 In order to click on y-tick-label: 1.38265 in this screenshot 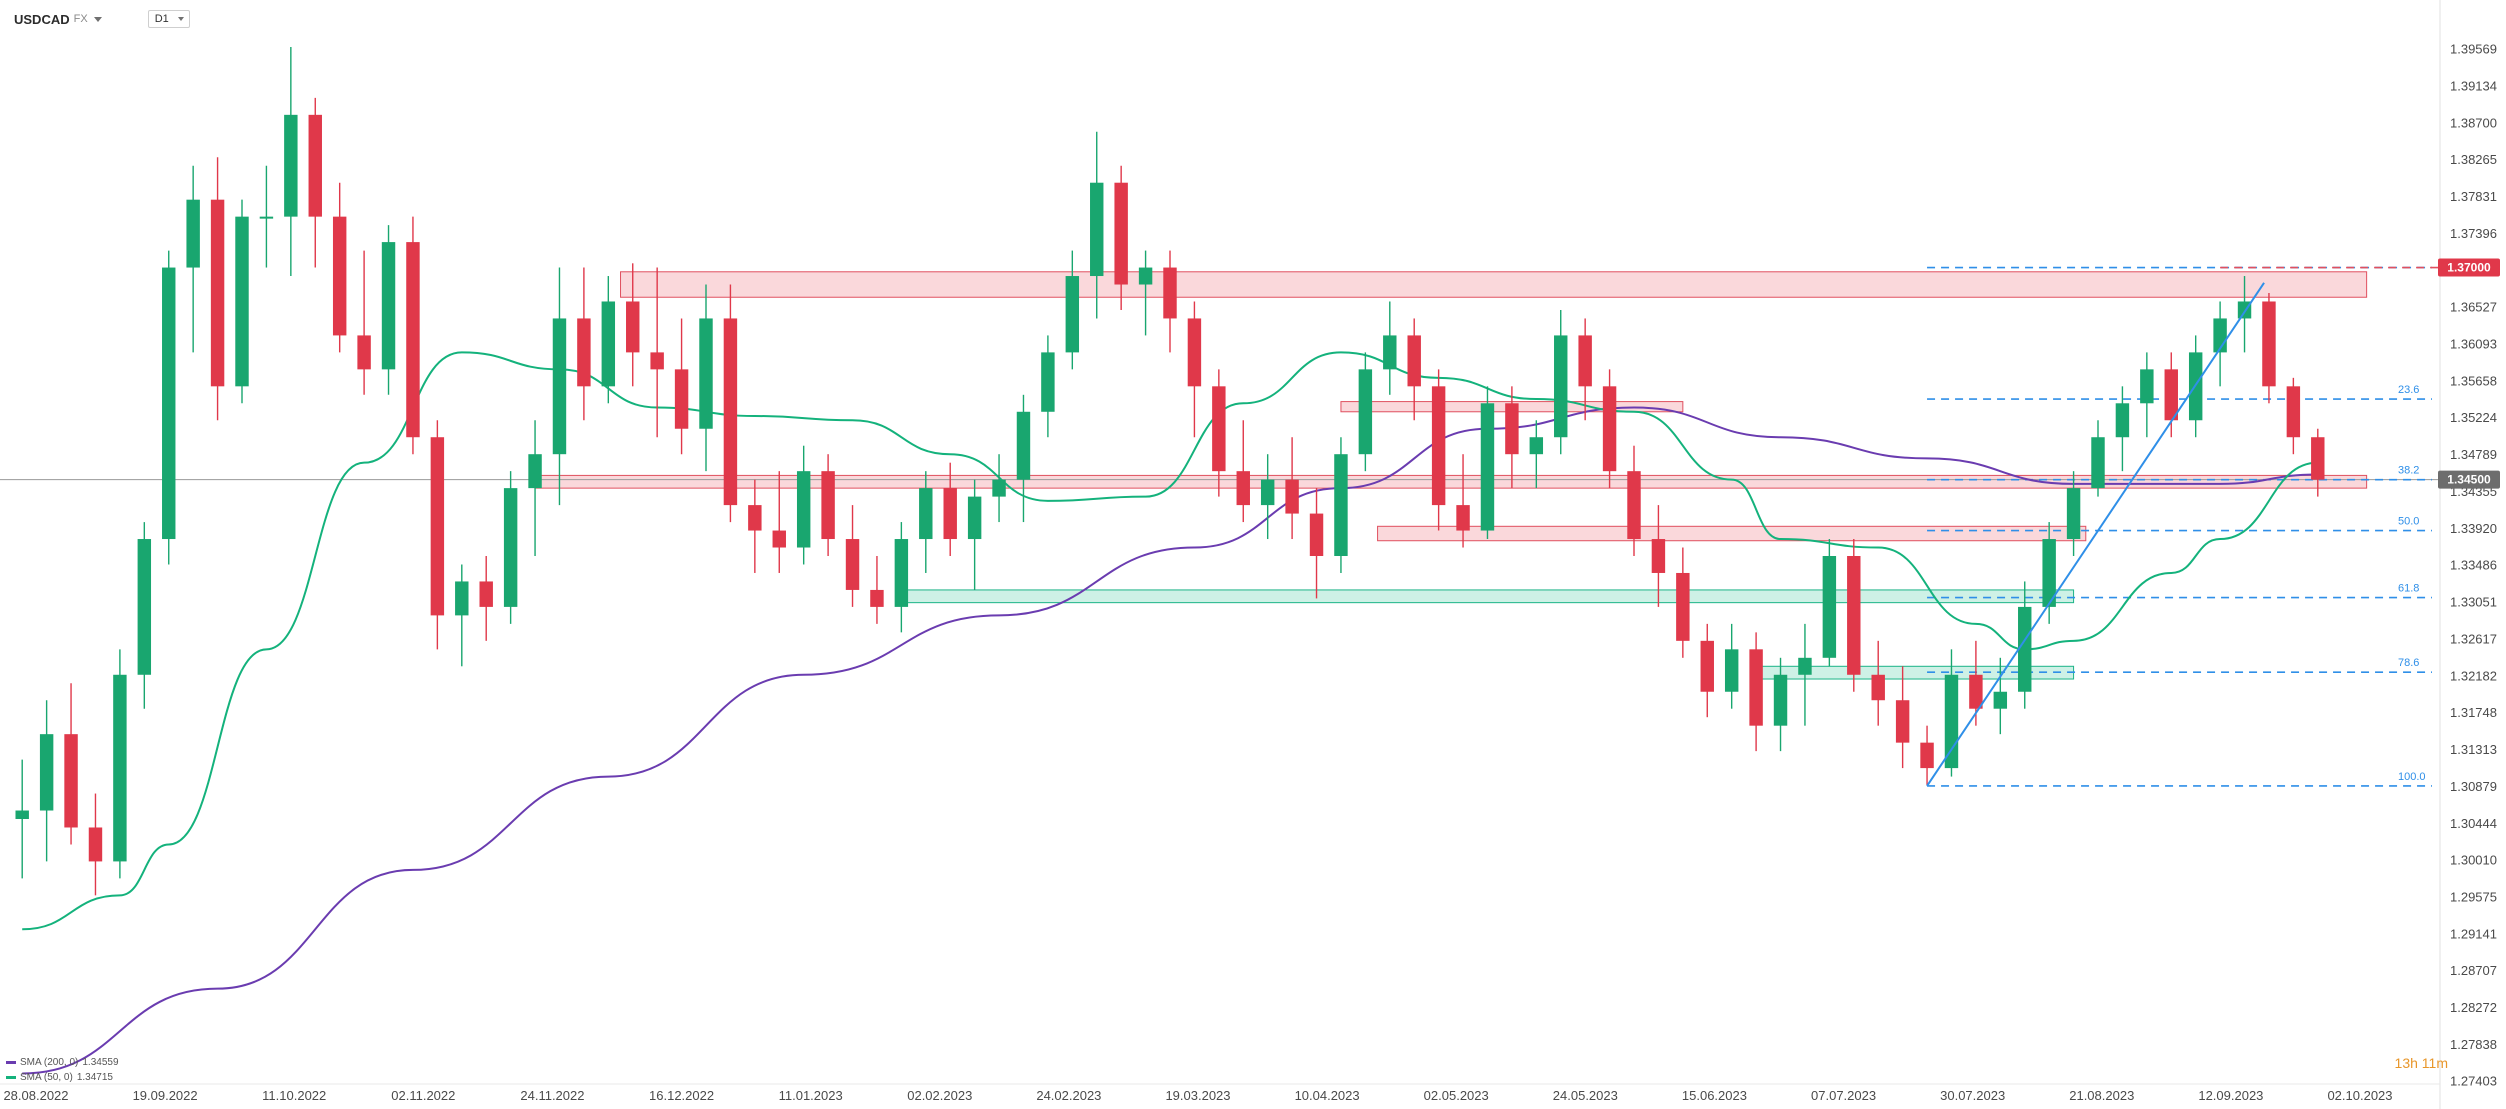, I will do `click(2473, 159)`.